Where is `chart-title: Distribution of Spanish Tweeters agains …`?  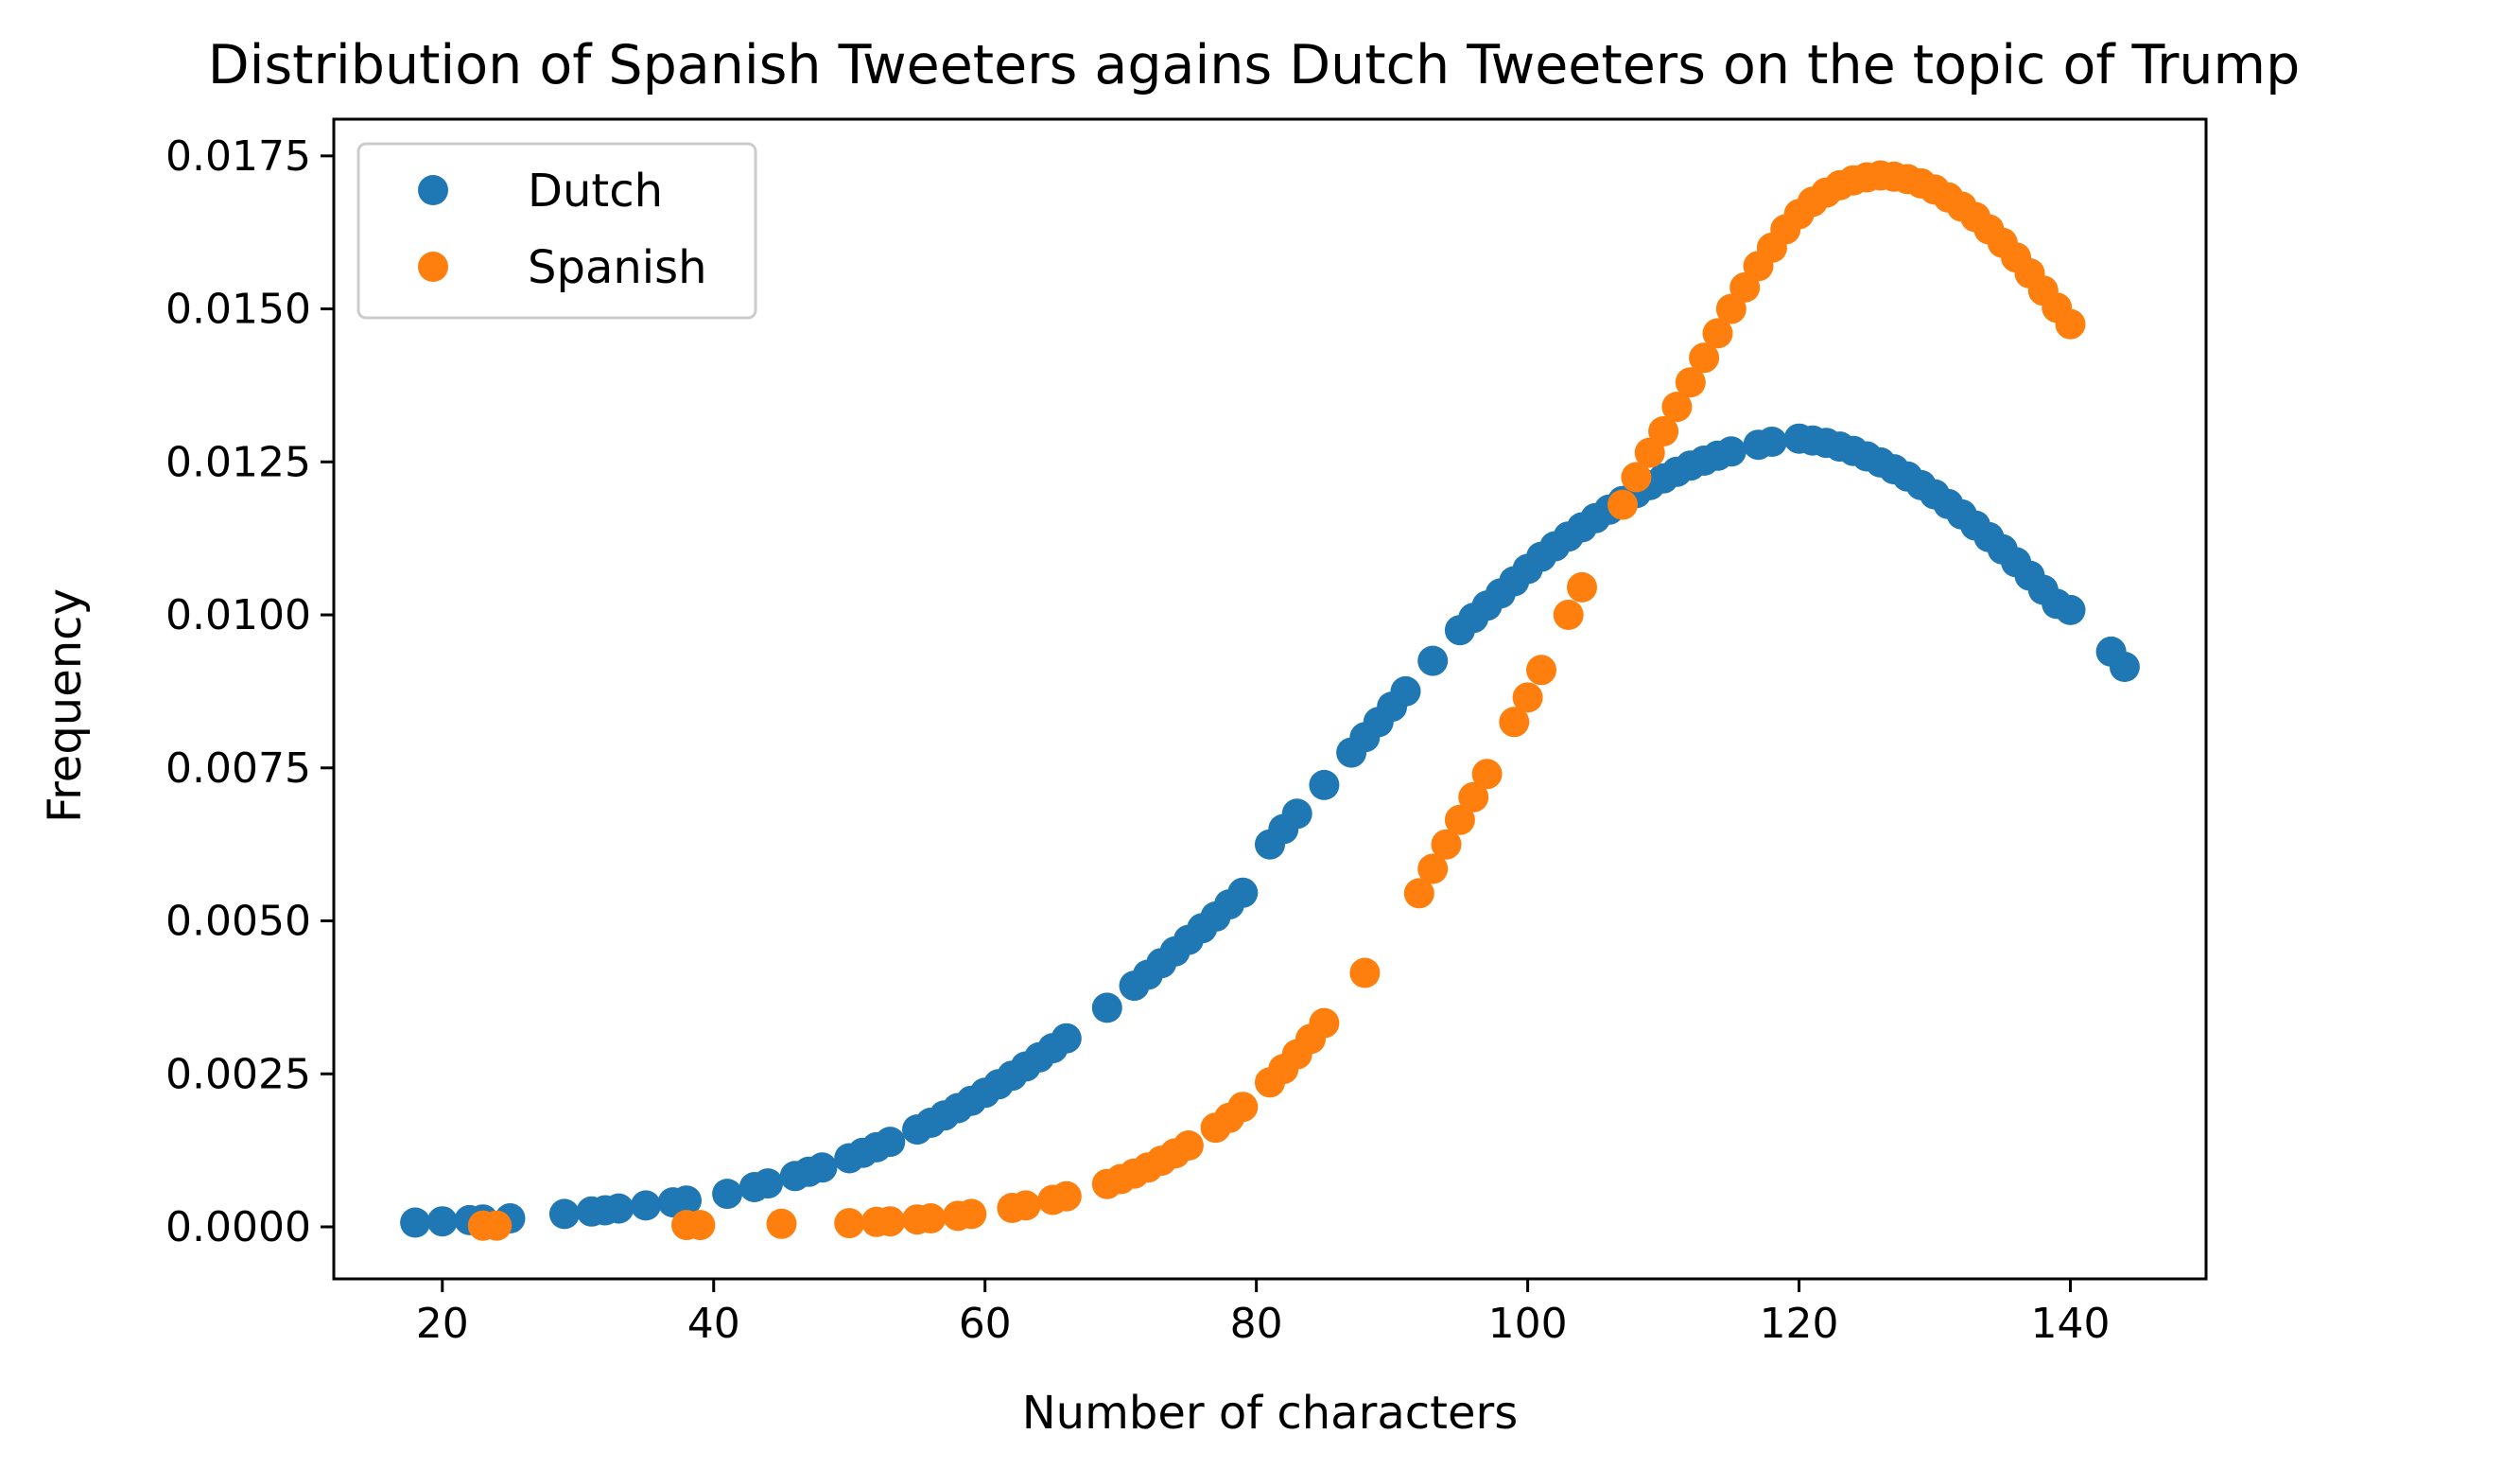 chart-title: Distribution of Spanish Tweeters agains … is located at coordinates (1254, 65).